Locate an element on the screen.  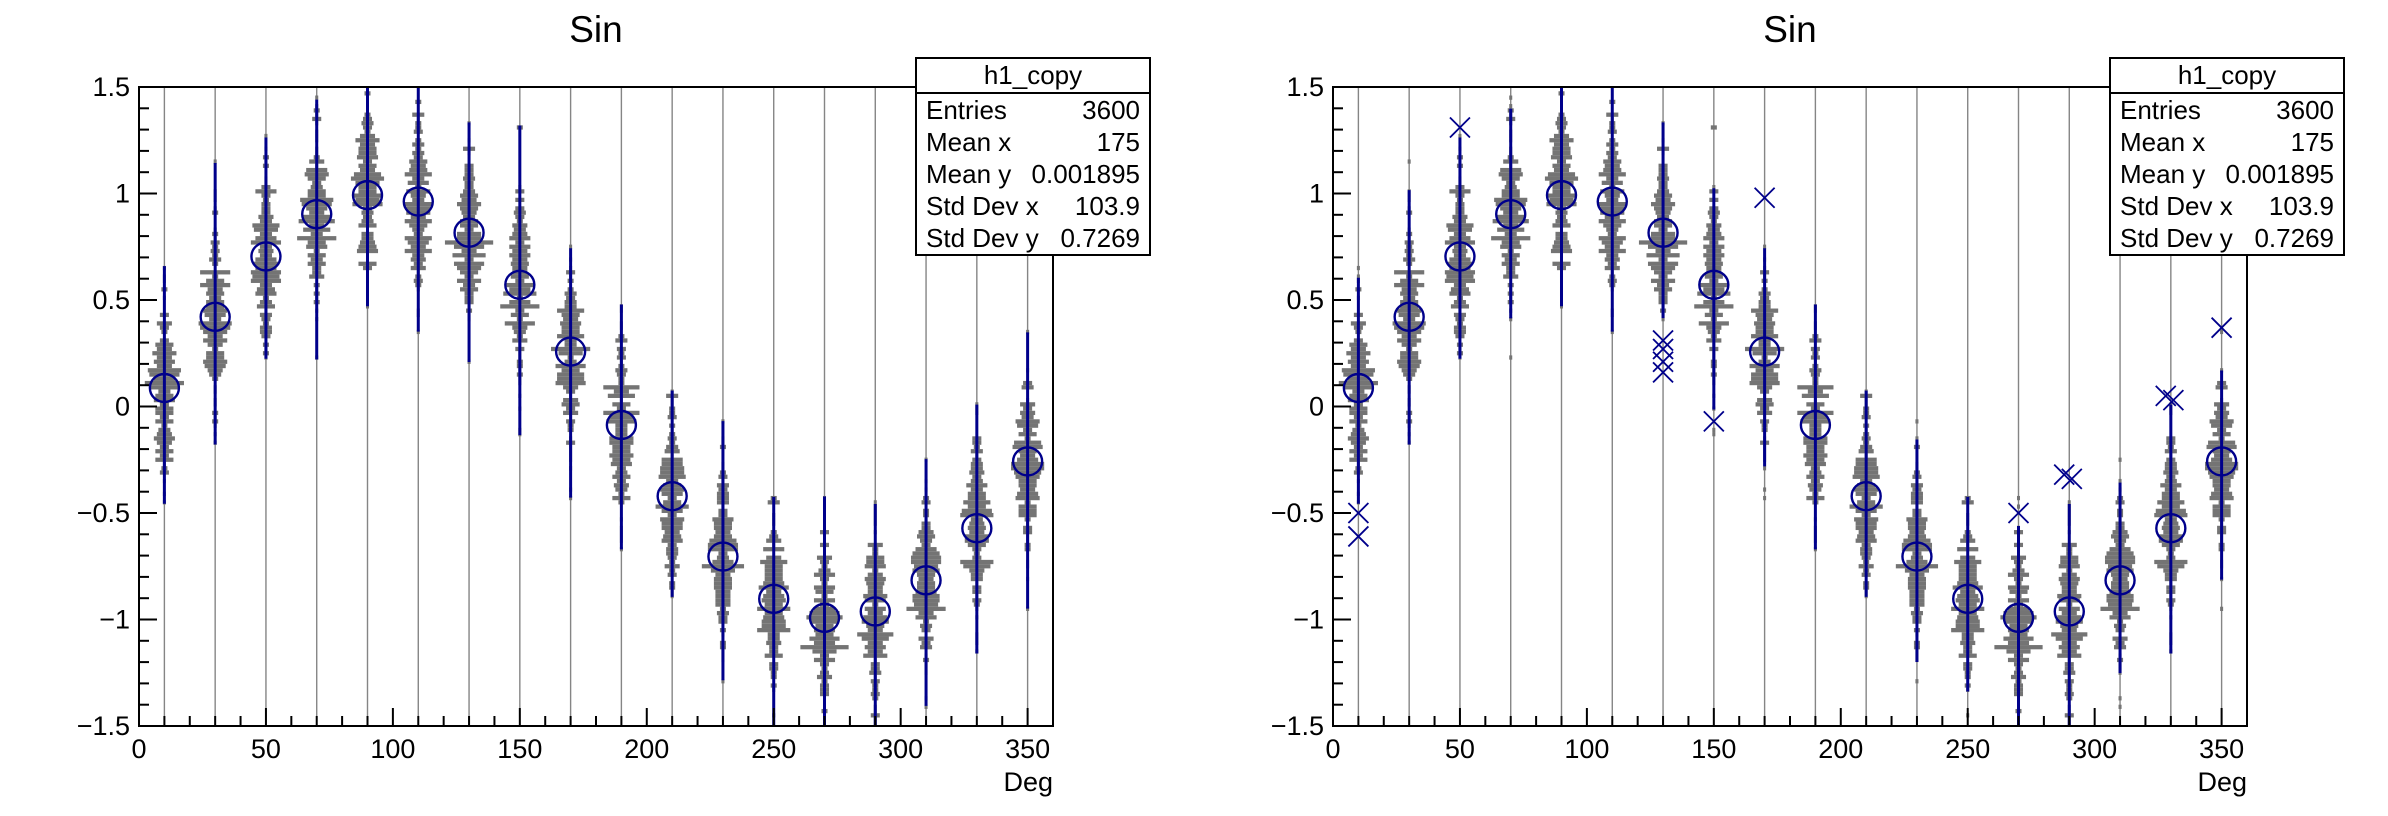
stats-box-title: h1_copy is located at coordinates (1033, 76).